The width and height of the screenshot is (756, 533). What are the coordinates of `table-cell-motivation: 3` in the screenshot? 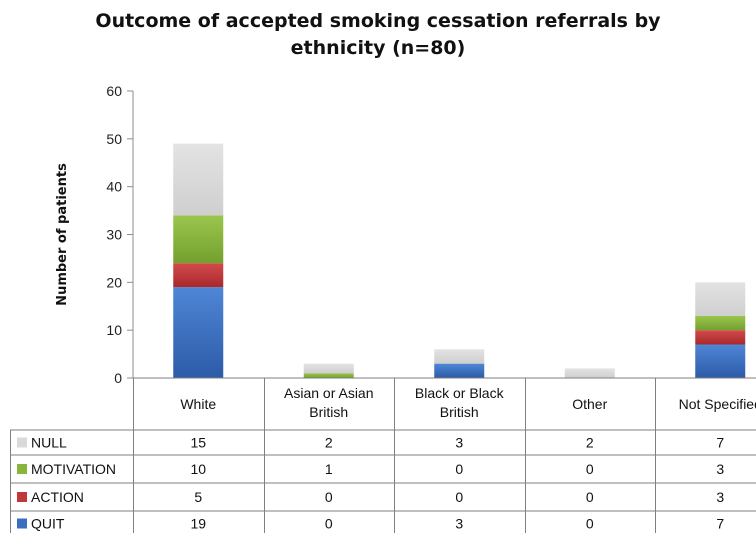 It's located at (720, 469).